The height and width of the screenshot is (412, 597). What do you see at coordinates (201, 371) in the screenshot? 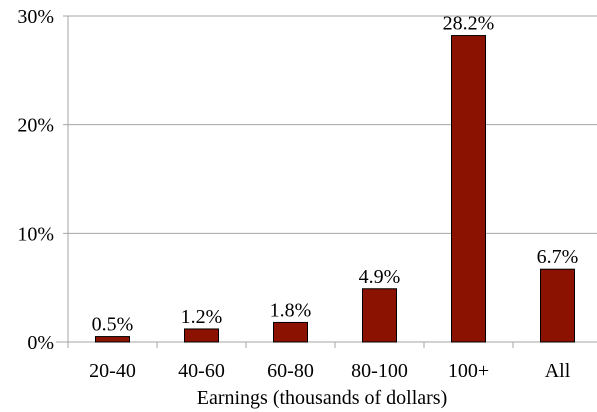
I see `category-label: 40-60` at bounding box center [201, 371].